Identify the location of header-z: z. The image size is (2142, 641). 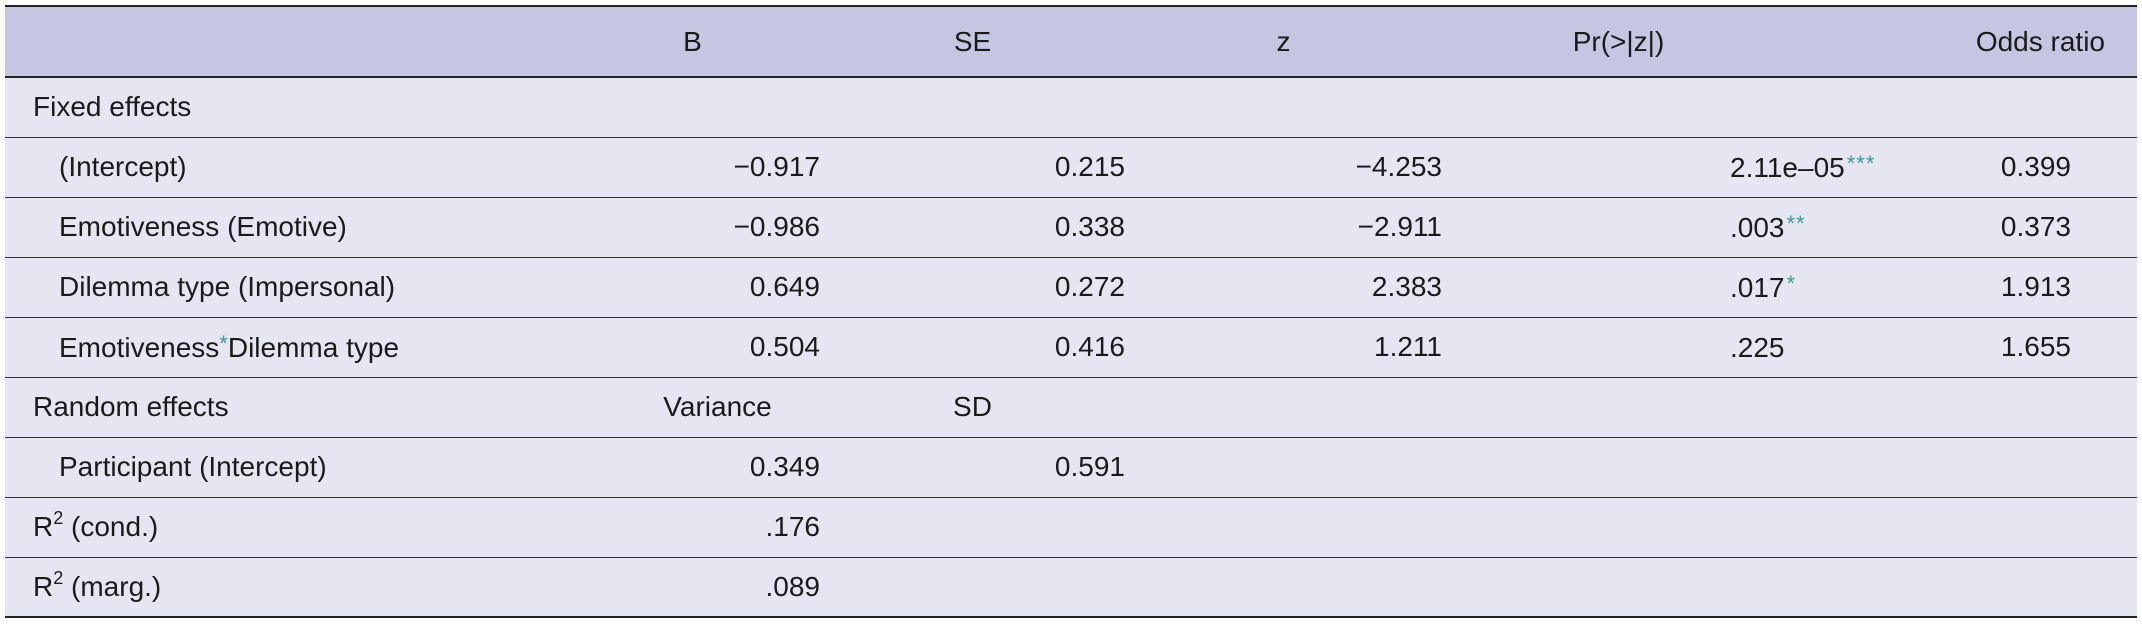
(1283, 41).